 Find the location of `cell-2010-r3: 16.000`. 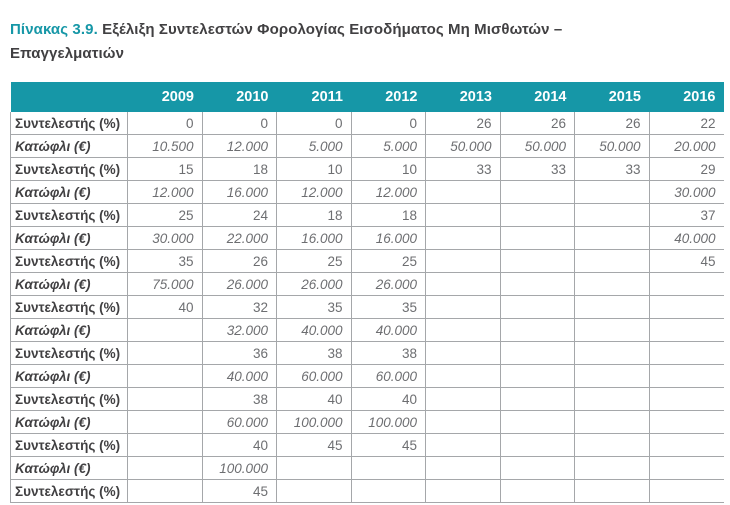

cell-2010-r3: 16.000 is located at coordinates (239, 192).